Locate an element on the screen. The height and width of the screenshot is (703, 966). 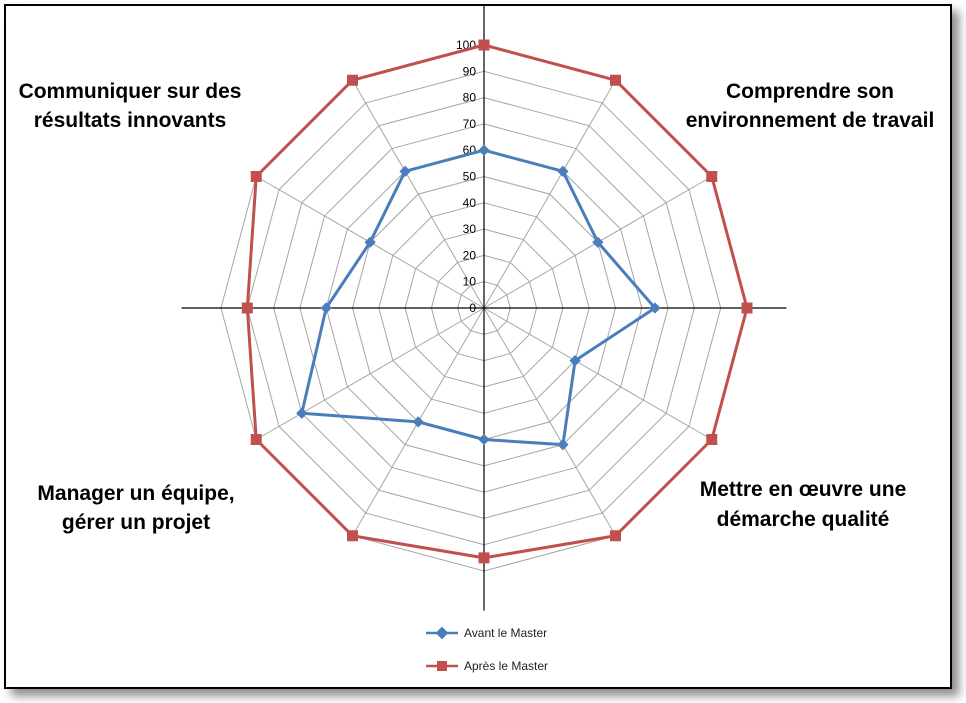
chart-legend: Avant le Master Après le Master is located at coordinates (487, 649).